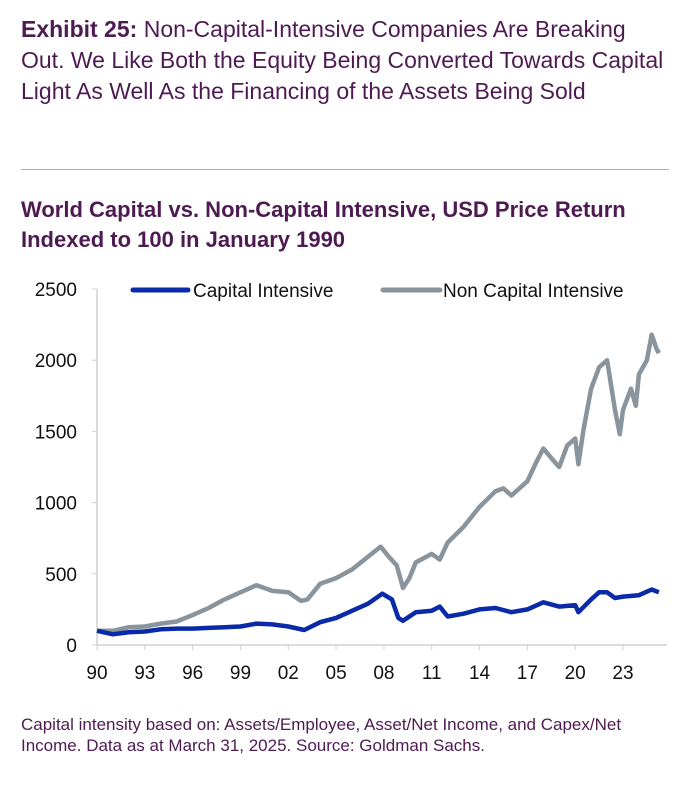 Image resolution: width=688 pixels, height=806 pixels. I want to click on x-tick-label: 08, so click(383, 673).